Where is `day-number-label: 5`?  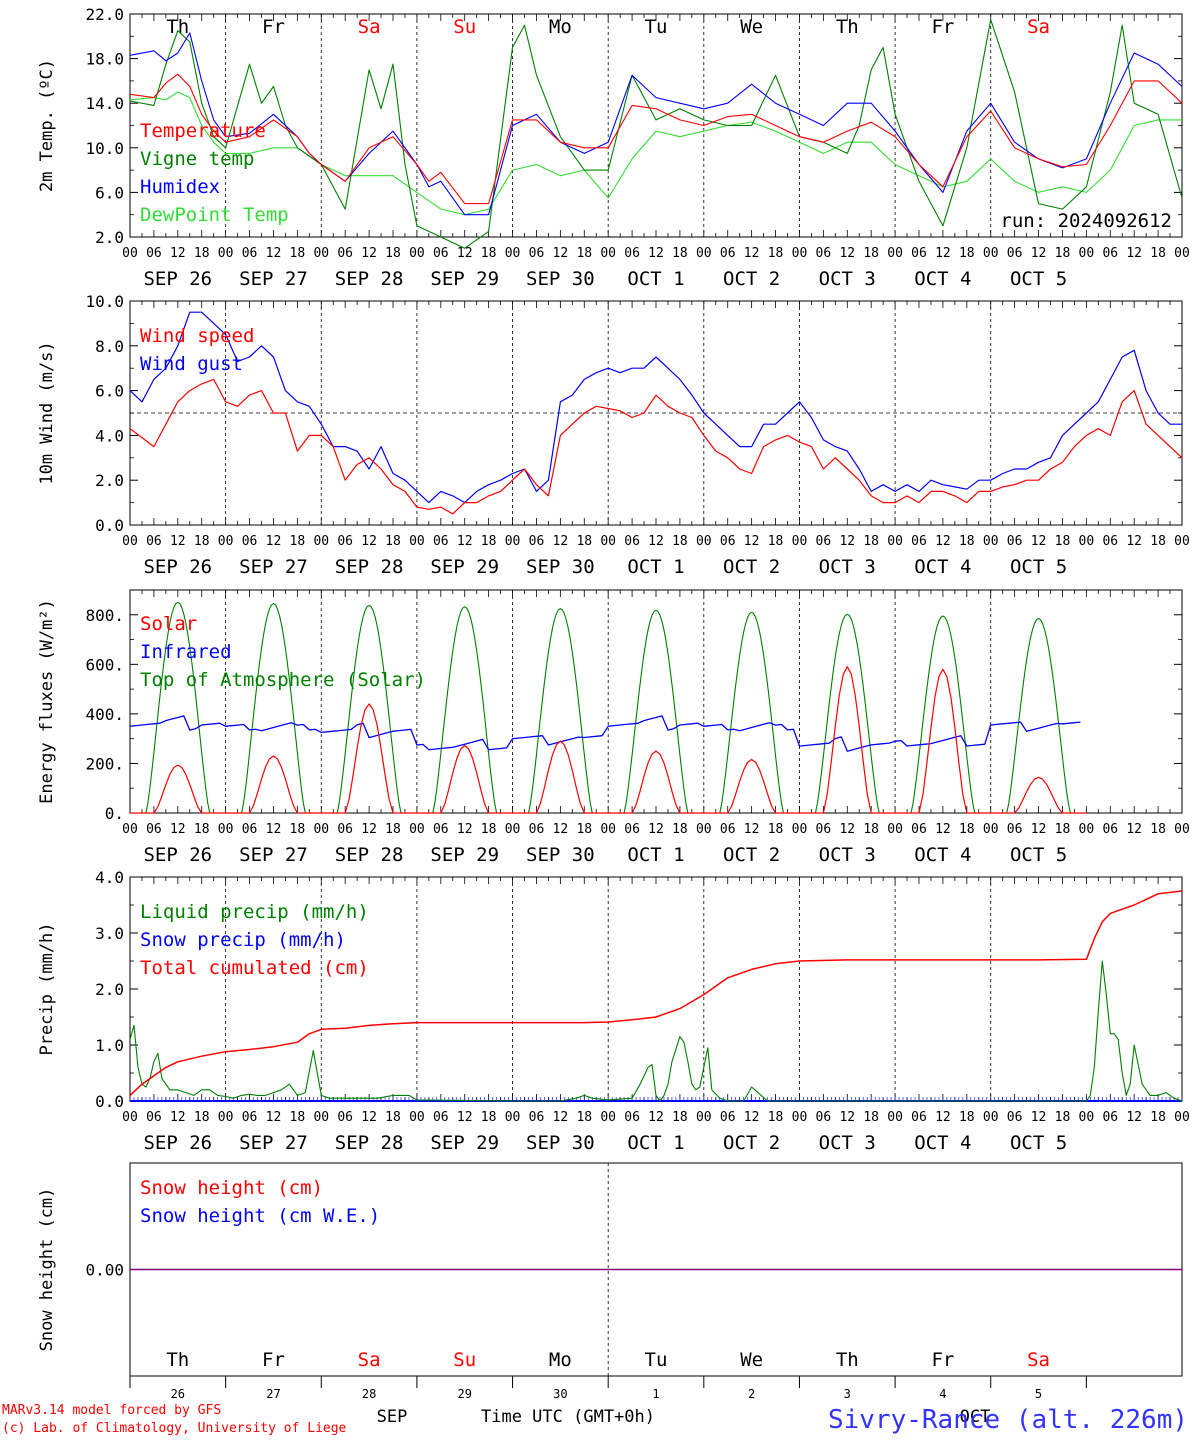 day-number-label: 5 is located at coordinates (1038, 1394).